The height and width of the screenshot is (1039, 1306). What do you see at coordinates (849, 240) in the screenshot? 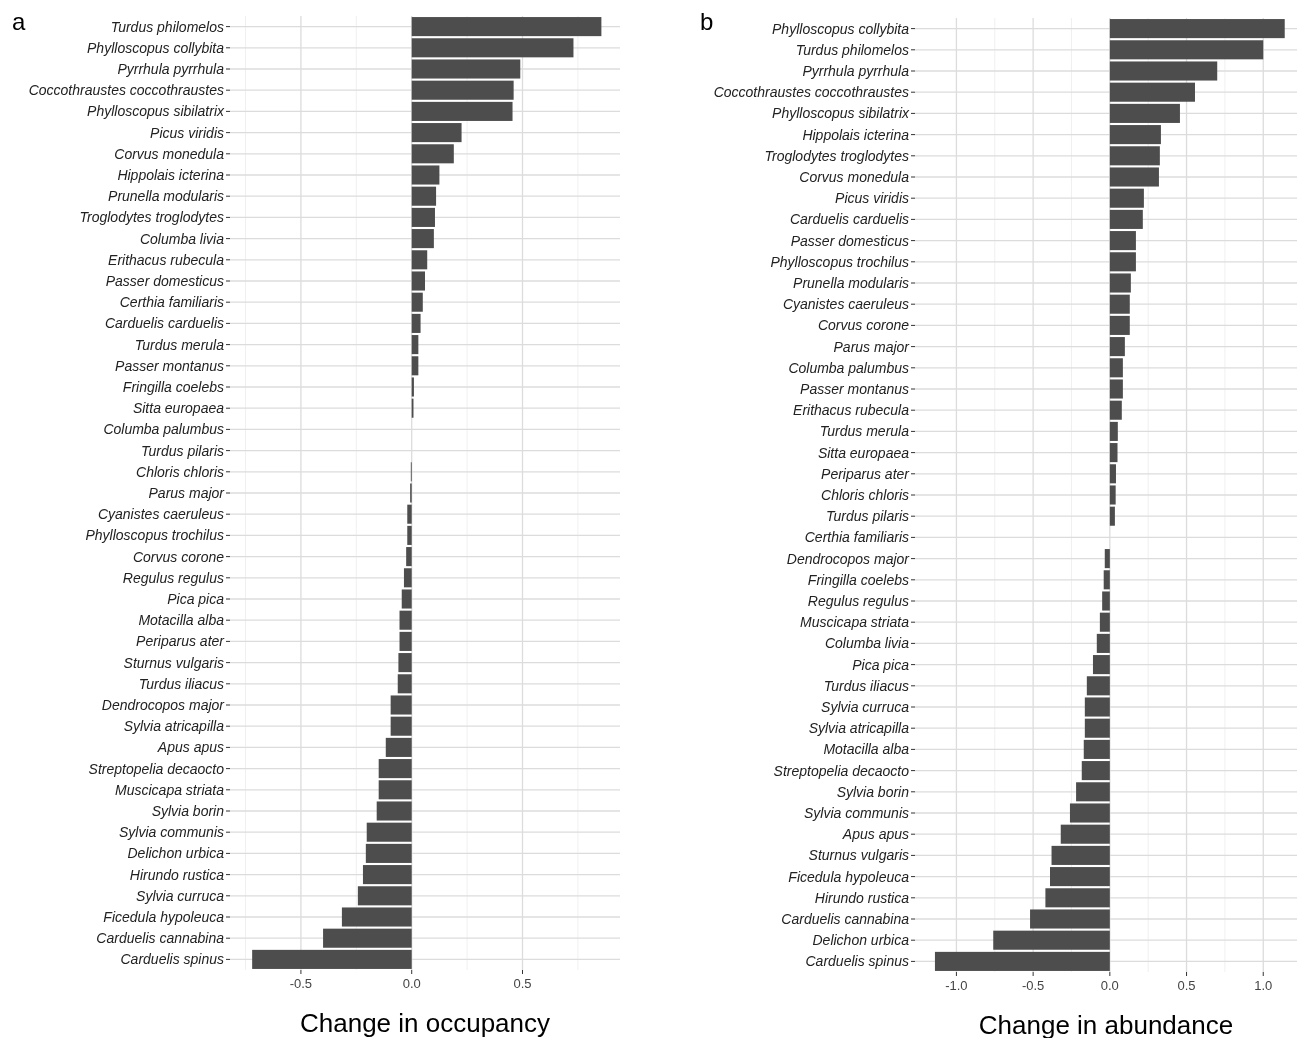
I see `y-tick-label: Passer domesticus` at bounding box center [849, 240].